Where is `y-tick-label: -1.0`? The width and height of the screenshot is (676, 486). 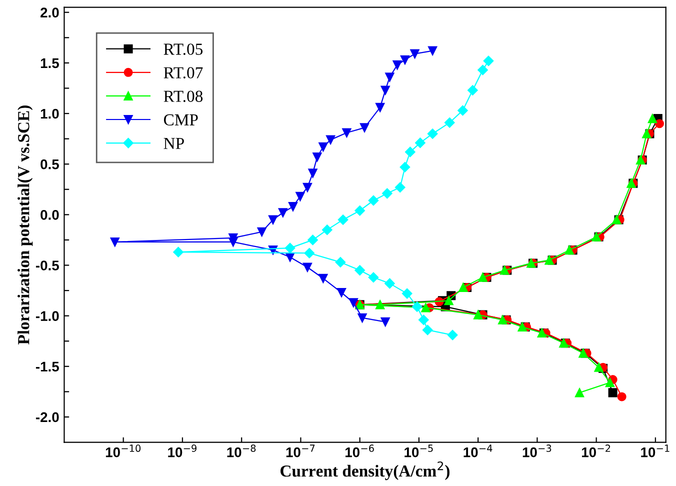 y-tick-label: -1.0 is located at coordinates (47, 316).